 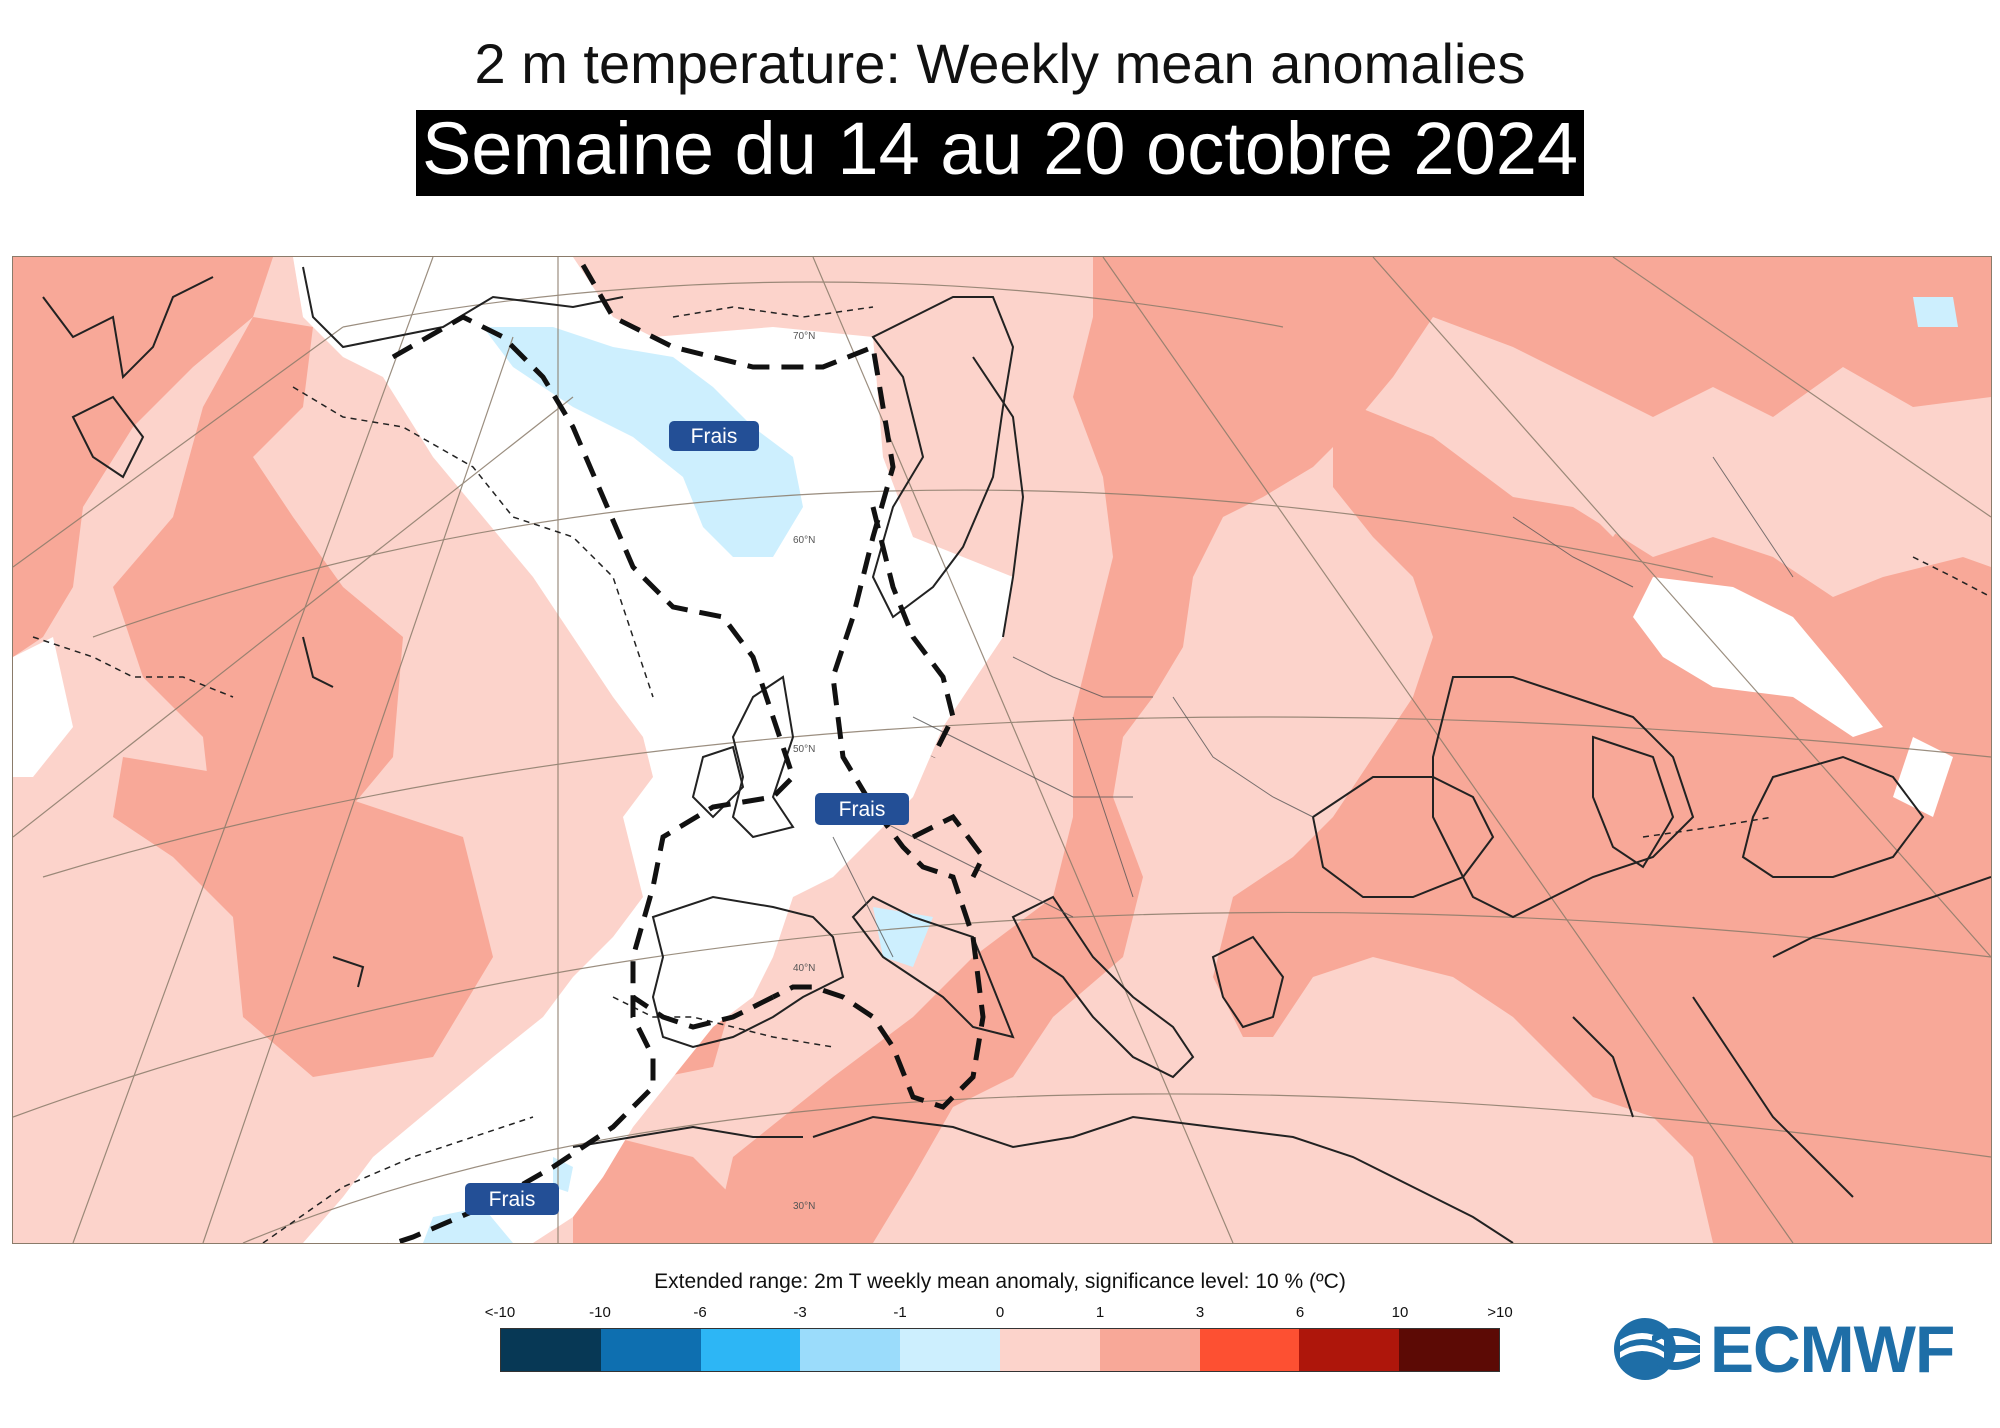 What do you see at coordinates (804, 771) in the screenshot?
I see `latitude-labels: 70°N 60°N 50°N 40°N 30°N` at bounding box center [804, 771].